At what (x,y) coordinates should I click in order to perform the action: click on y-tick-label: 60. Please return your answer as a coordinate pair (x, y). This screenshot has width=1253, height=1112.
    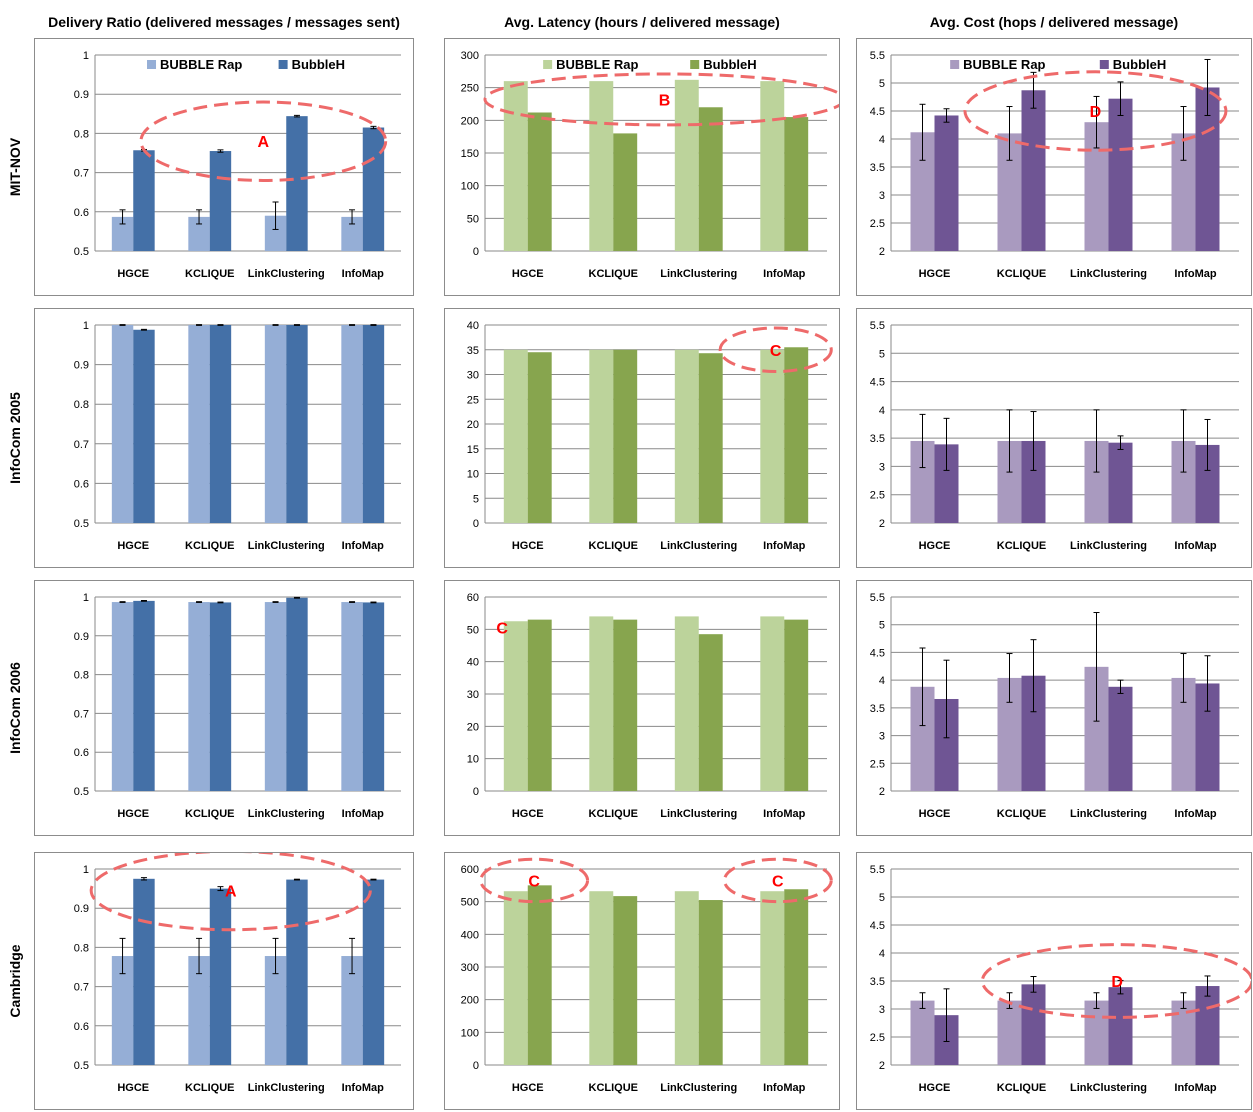
    Looking at the image, I should click on (473, 598).